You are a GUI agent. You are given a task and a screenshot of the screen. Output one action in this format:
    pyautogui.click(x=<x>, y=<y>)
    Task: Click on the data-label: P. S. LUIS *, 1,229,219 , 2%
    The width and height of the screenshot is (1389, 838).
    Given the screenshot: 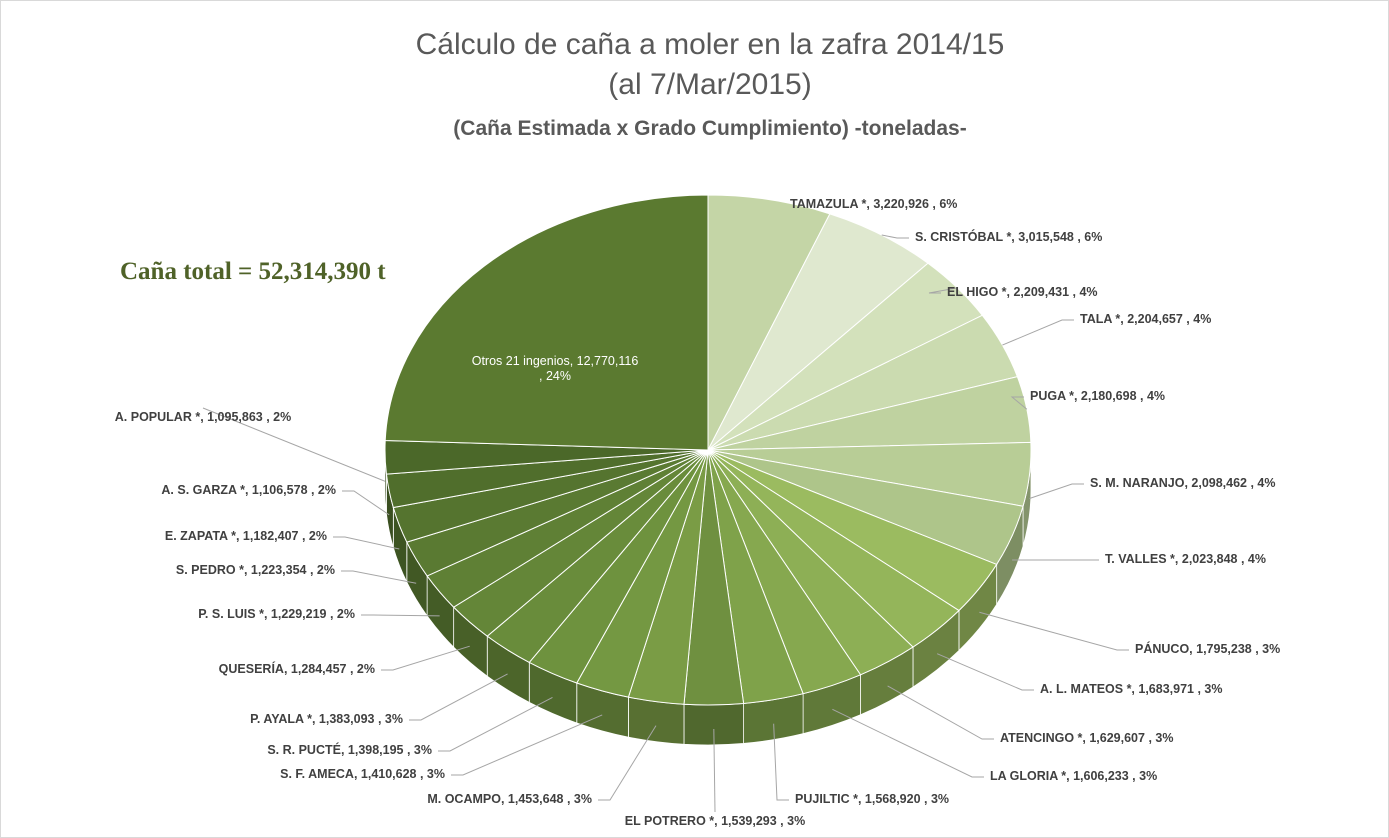 What is the action you would take?
    pyautogui.click(x=276, y=614)
    